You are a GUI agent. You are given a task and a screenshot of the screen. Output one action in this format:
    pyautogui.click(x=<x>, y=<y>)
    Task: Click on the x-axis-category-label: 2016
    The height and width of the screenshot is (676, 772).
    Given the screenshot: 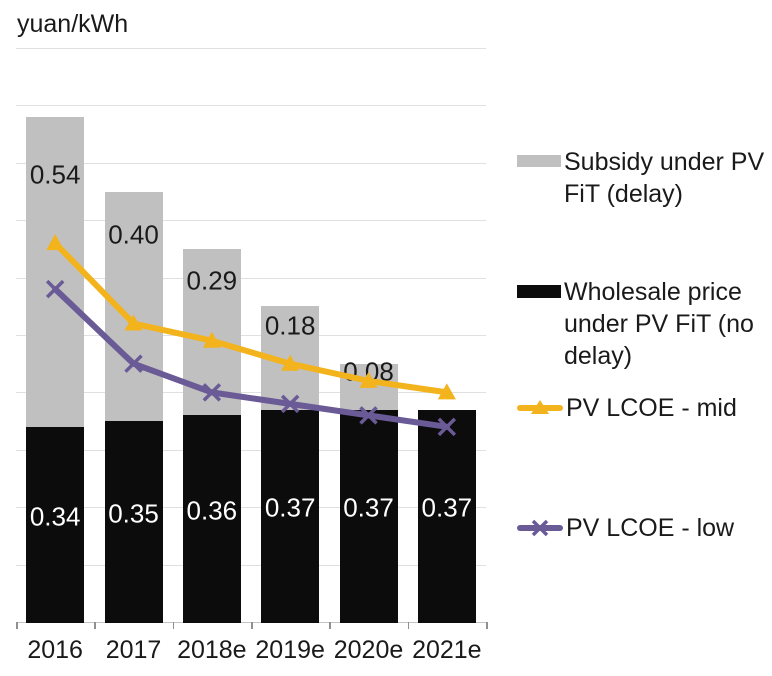 What is the action you would take?
    pyautogui.click(x=55, y=650)
    